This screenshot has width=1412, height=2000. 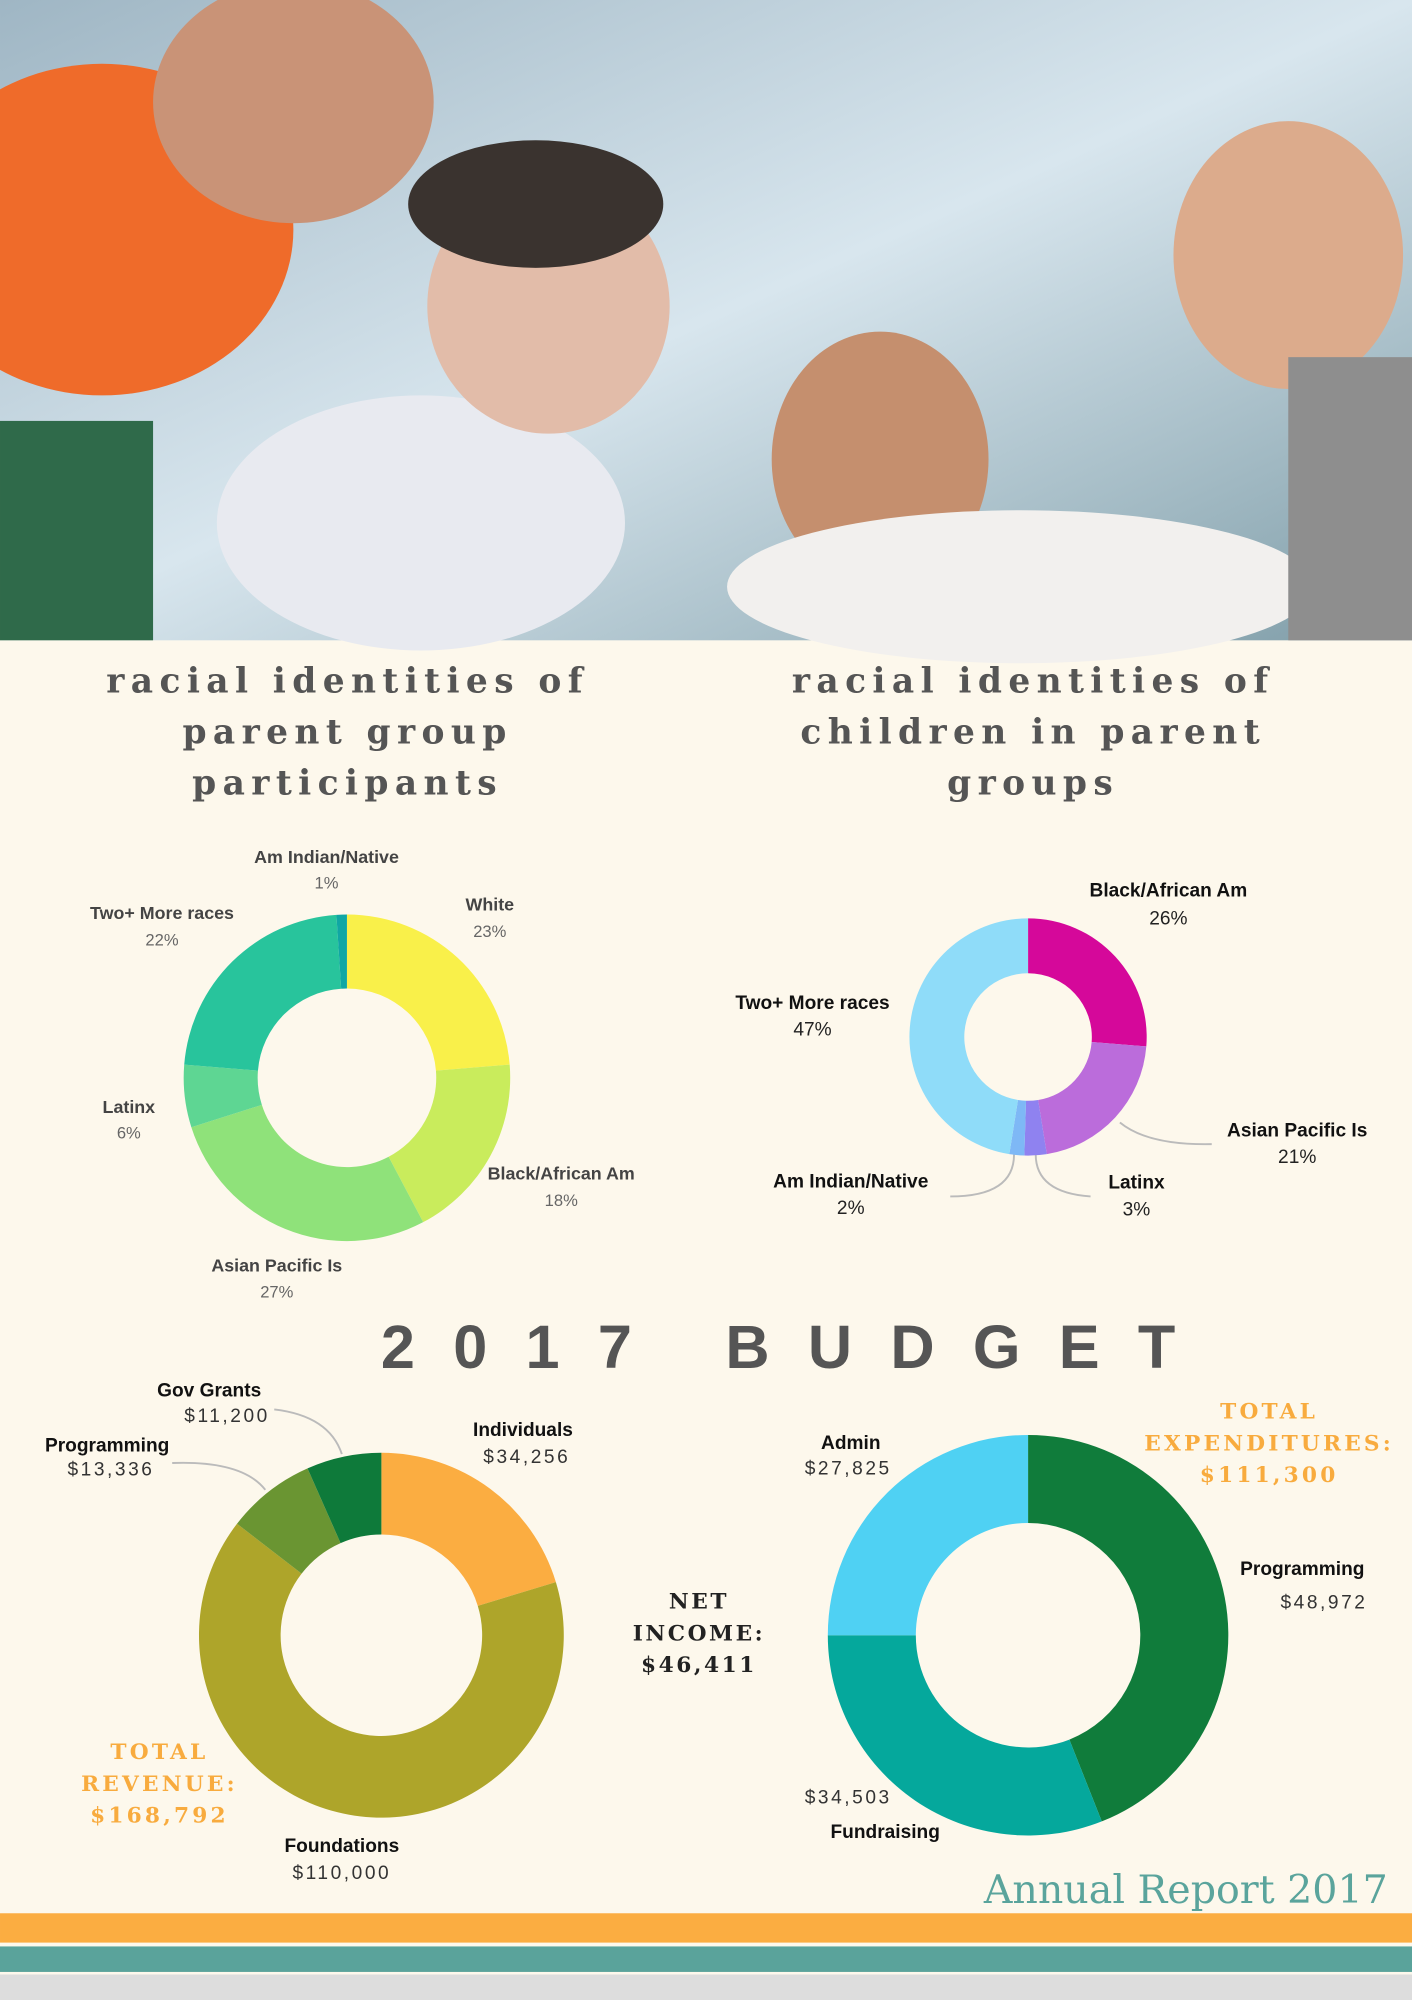 What do you see at coordinates (884, 1832) in the screenshot?
I see `segment-label: Fundraising` at bounding box center [884, 1832].